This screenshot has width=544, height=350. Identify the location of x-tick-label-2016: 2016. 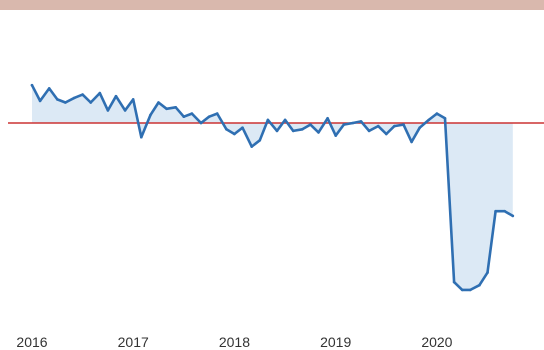
(31, 342).